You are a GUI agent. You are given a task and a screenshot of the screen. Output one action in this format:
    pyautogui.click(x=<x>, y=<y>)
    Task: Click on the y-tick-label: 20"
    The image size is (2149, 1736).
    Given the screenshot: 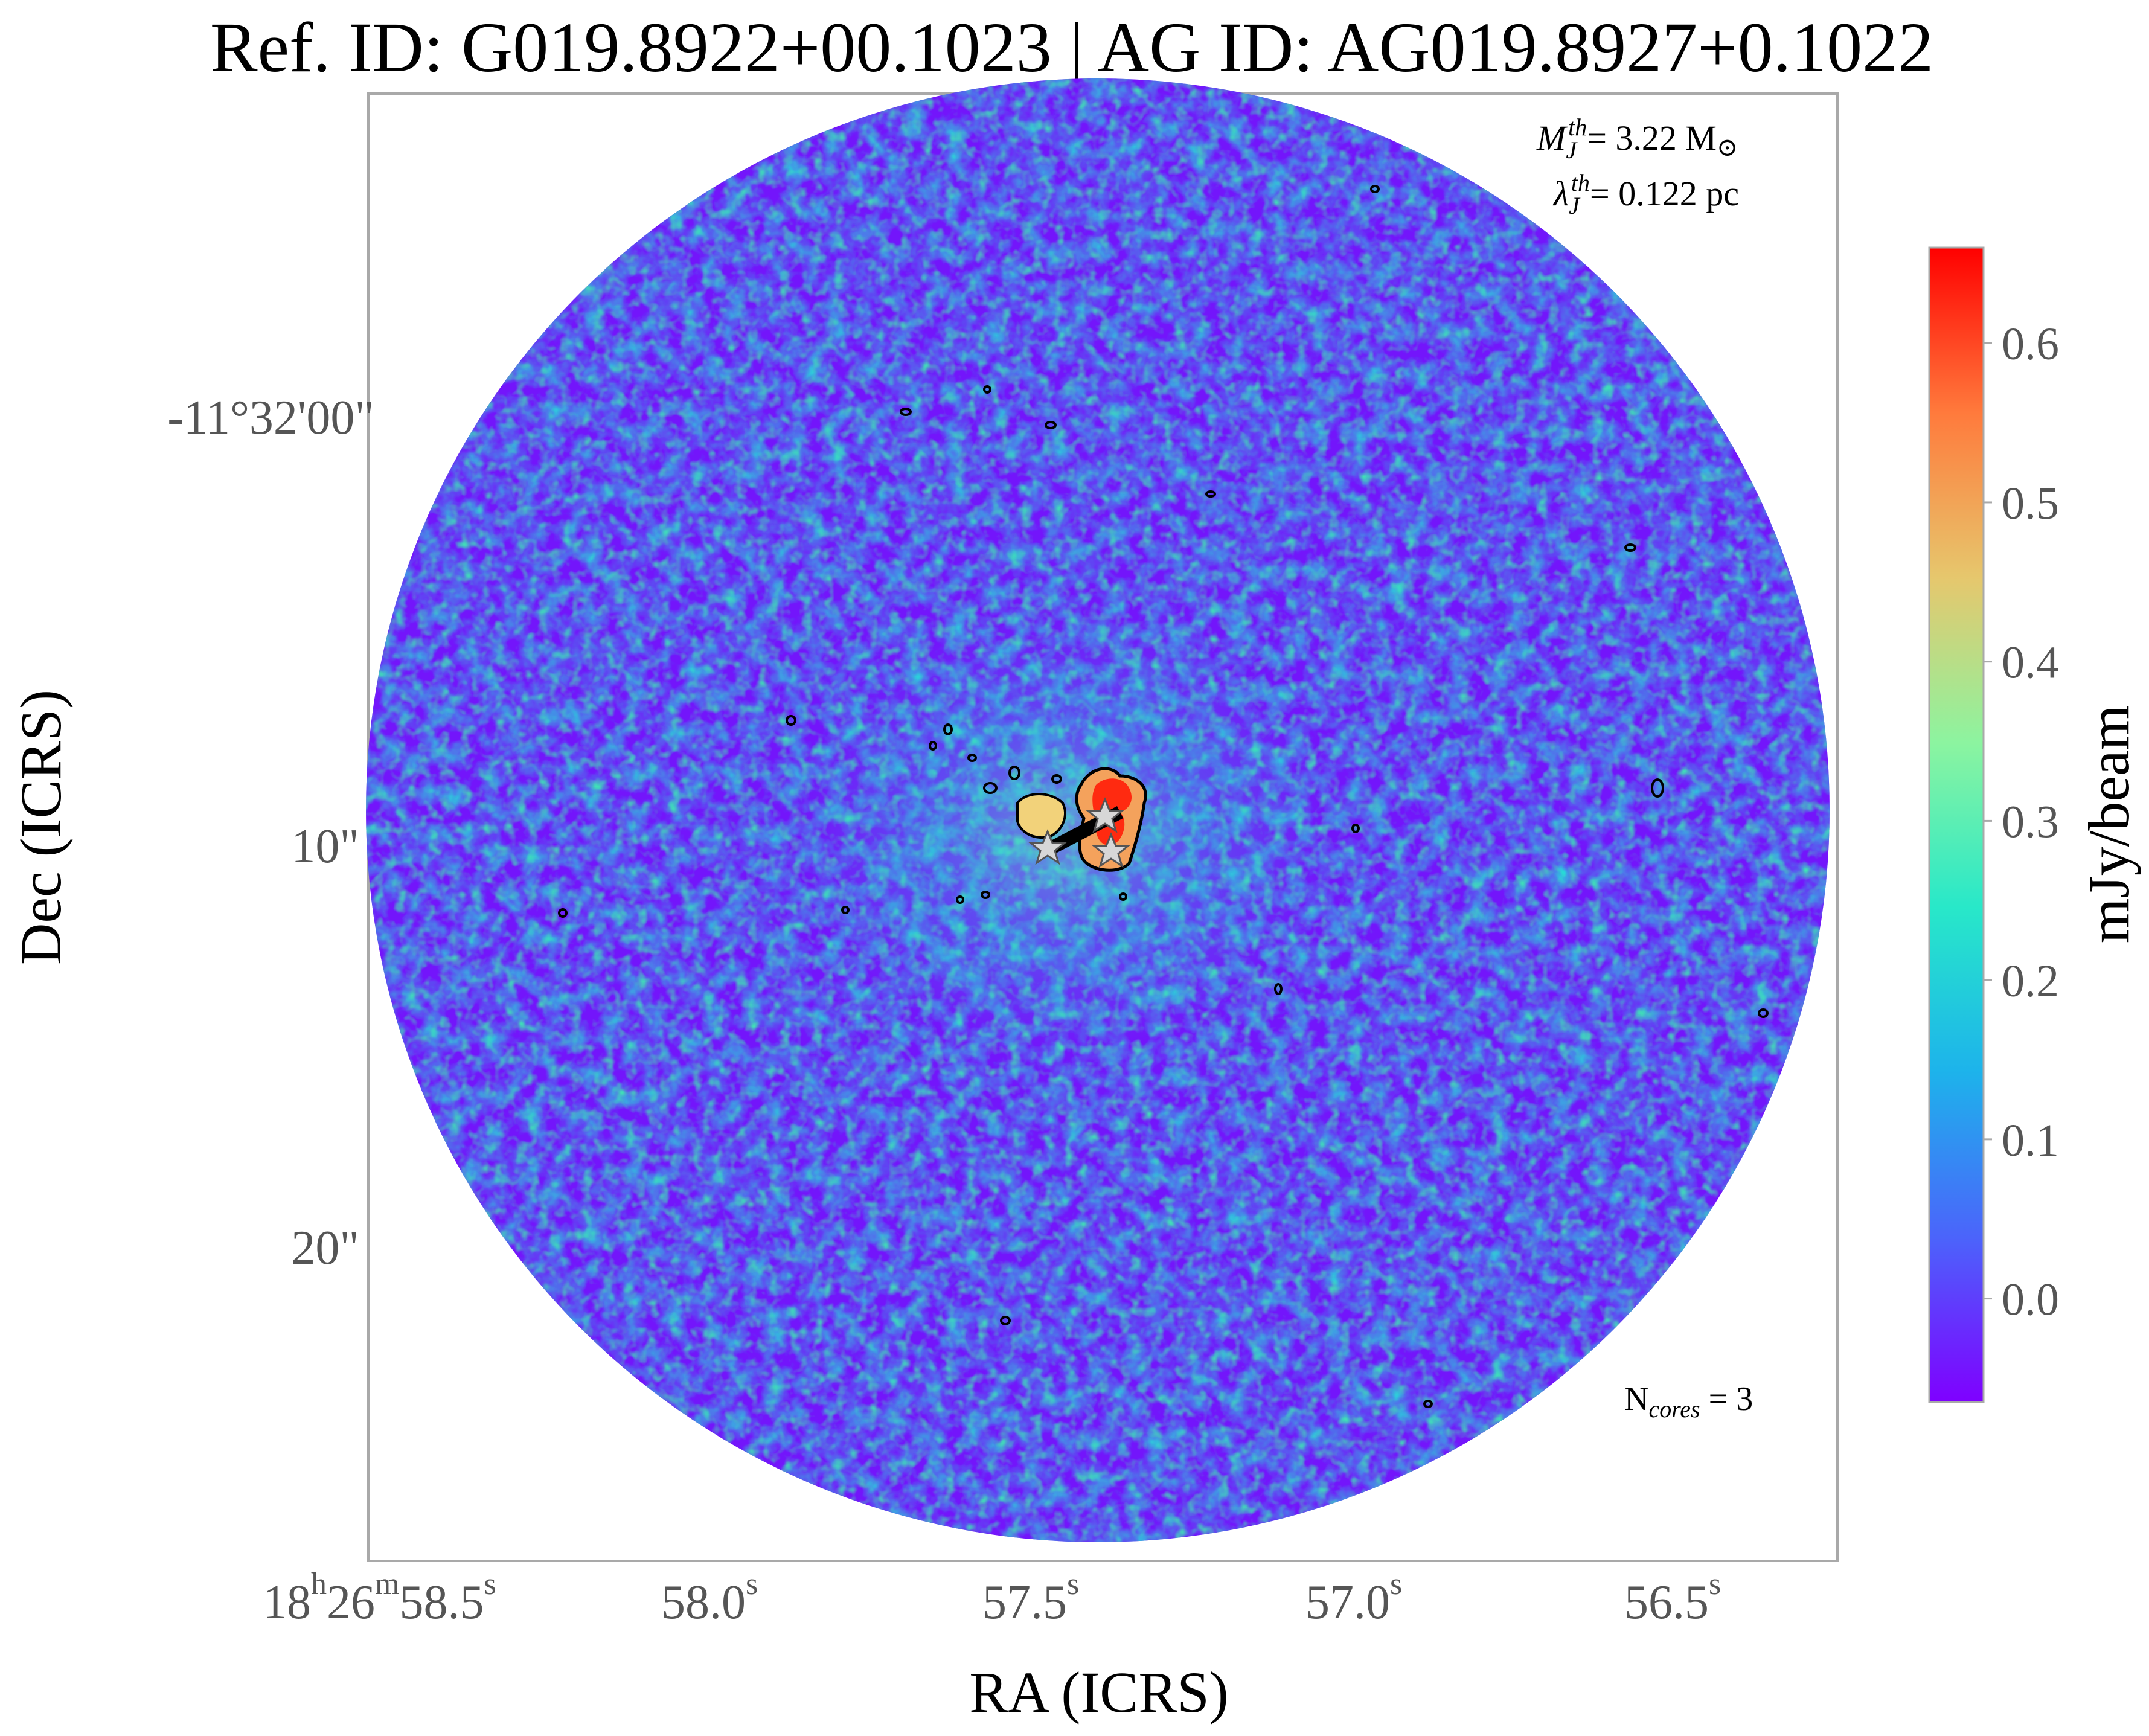 What is the action you would take?
    pyautogui.click(x=325, y=1248)
    